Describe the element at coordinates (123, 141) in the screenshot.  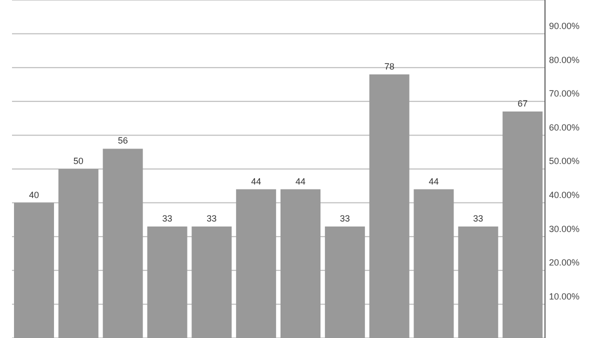
I see `data-label: 56` at that location.